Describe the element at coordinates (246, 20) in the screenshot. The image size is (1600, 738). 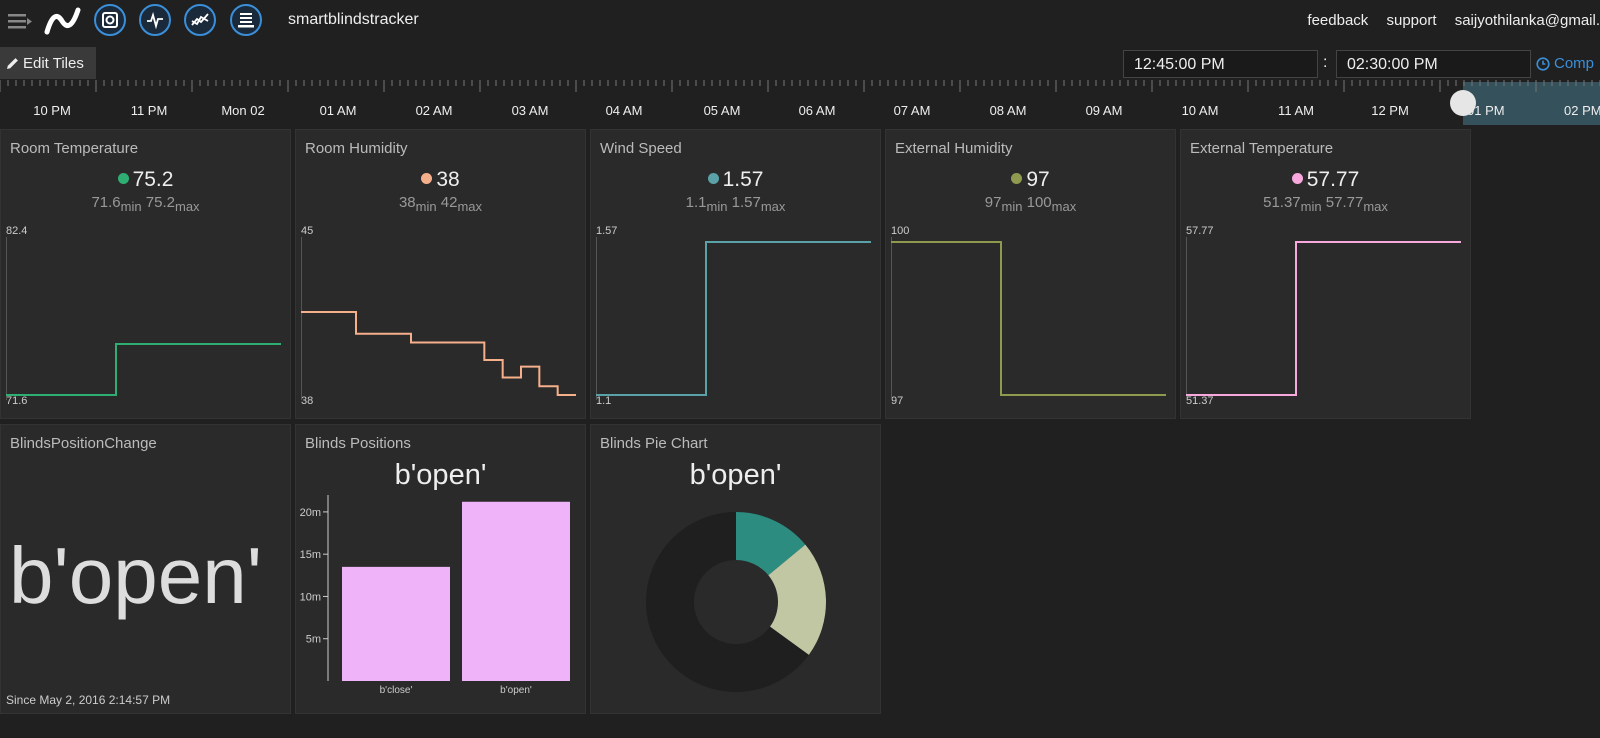
I see `stack-icon` at that location.